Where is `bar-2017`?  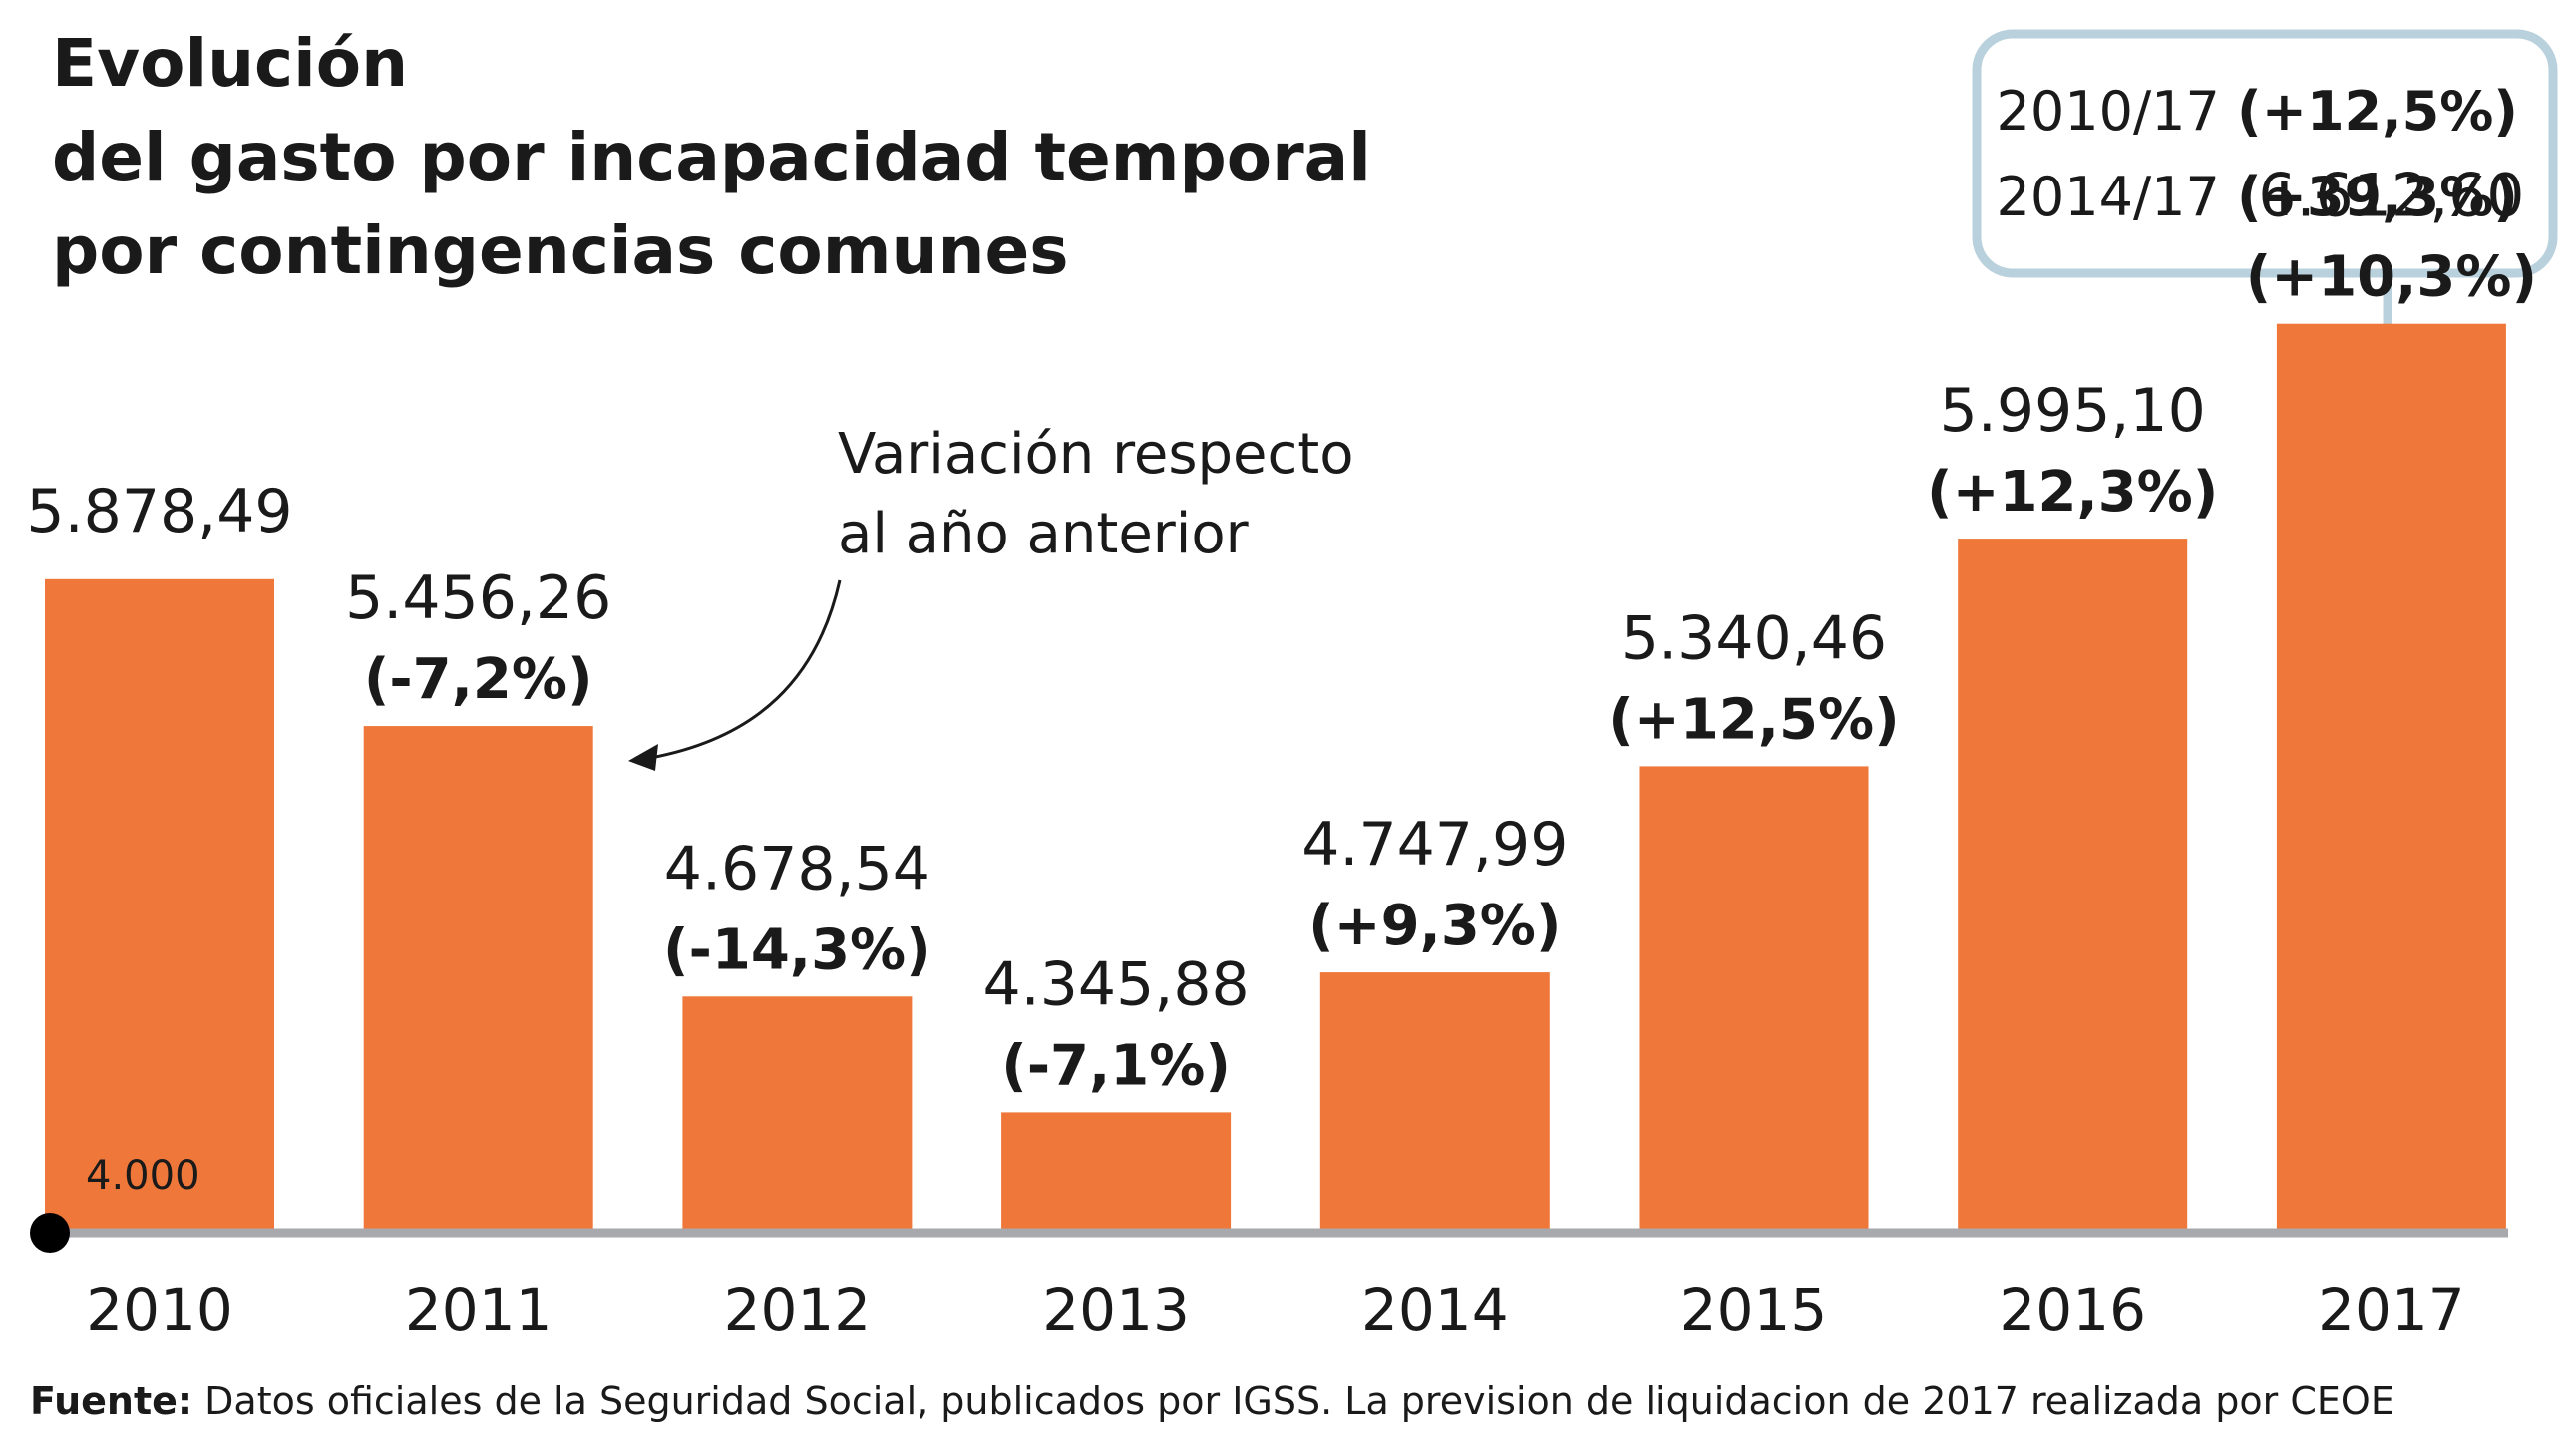 bar-2017 is located at coordinates (2391, 778).